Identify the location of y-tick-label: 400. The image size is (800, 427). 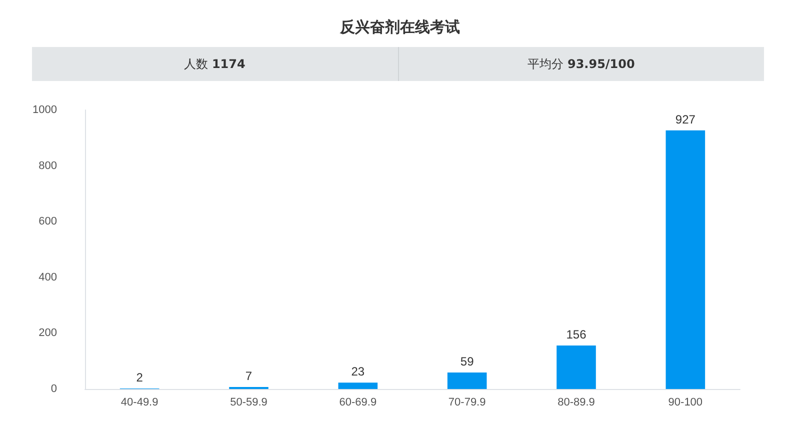
(47, 277).